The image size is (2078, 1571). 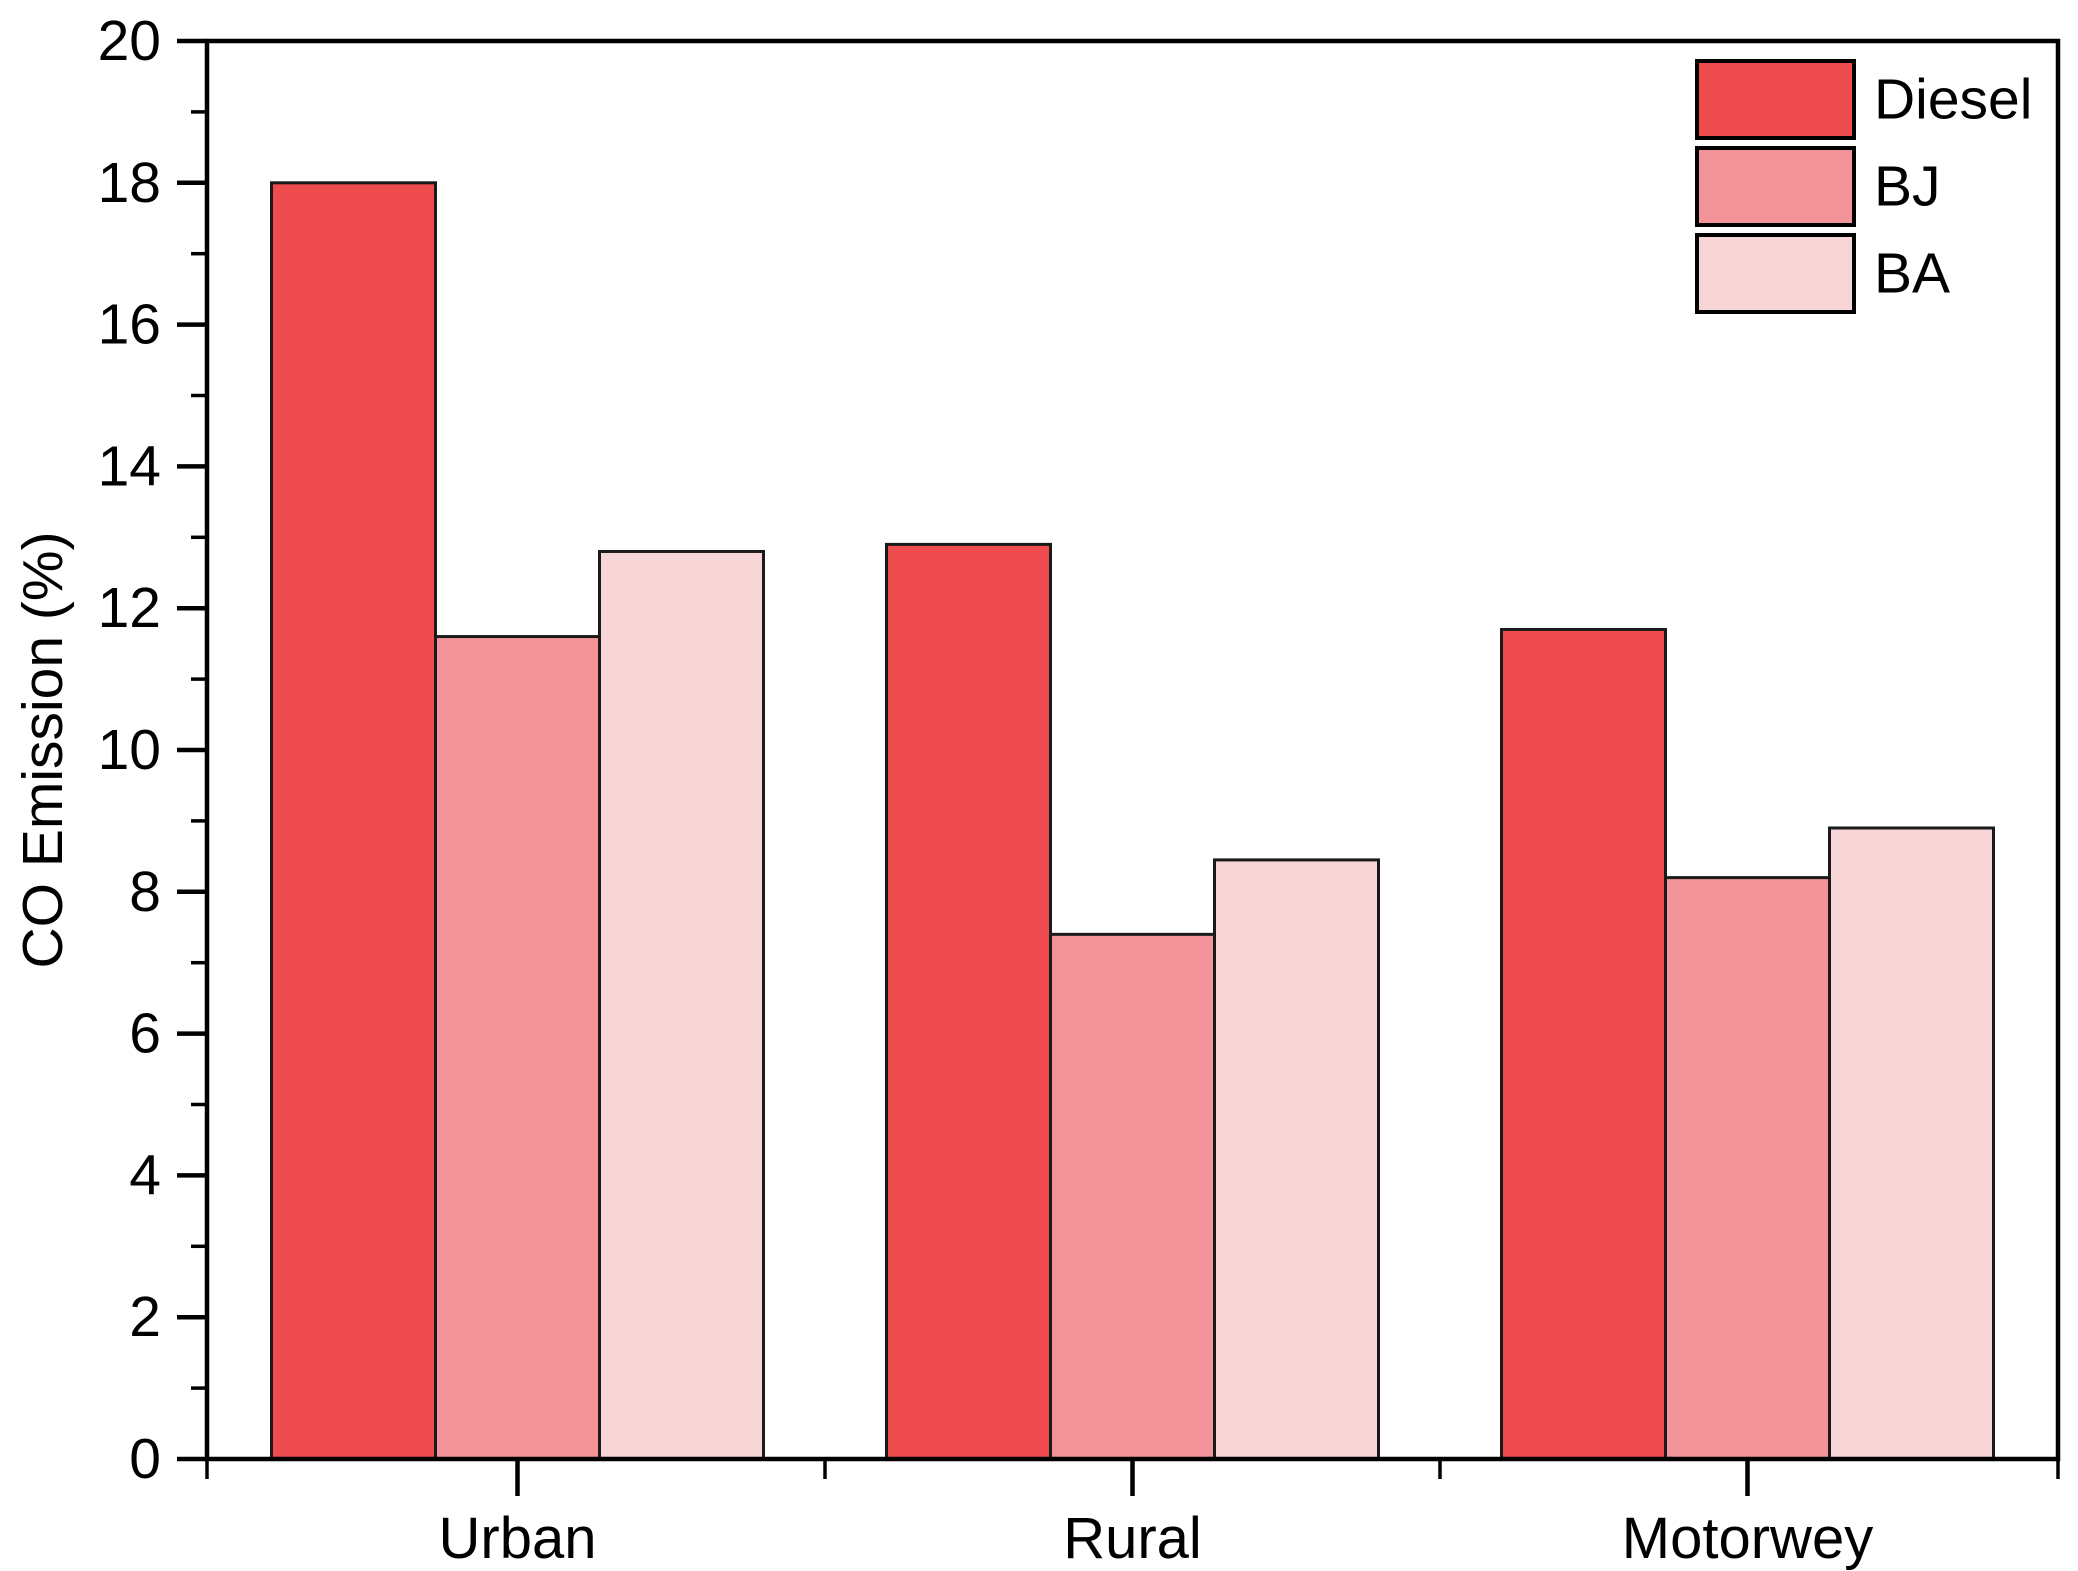 What do you see at coordinates (1953, 100) in the screenshot?
I see `legend-label-diesel: Diesel` at bounding box center [1953, 100].